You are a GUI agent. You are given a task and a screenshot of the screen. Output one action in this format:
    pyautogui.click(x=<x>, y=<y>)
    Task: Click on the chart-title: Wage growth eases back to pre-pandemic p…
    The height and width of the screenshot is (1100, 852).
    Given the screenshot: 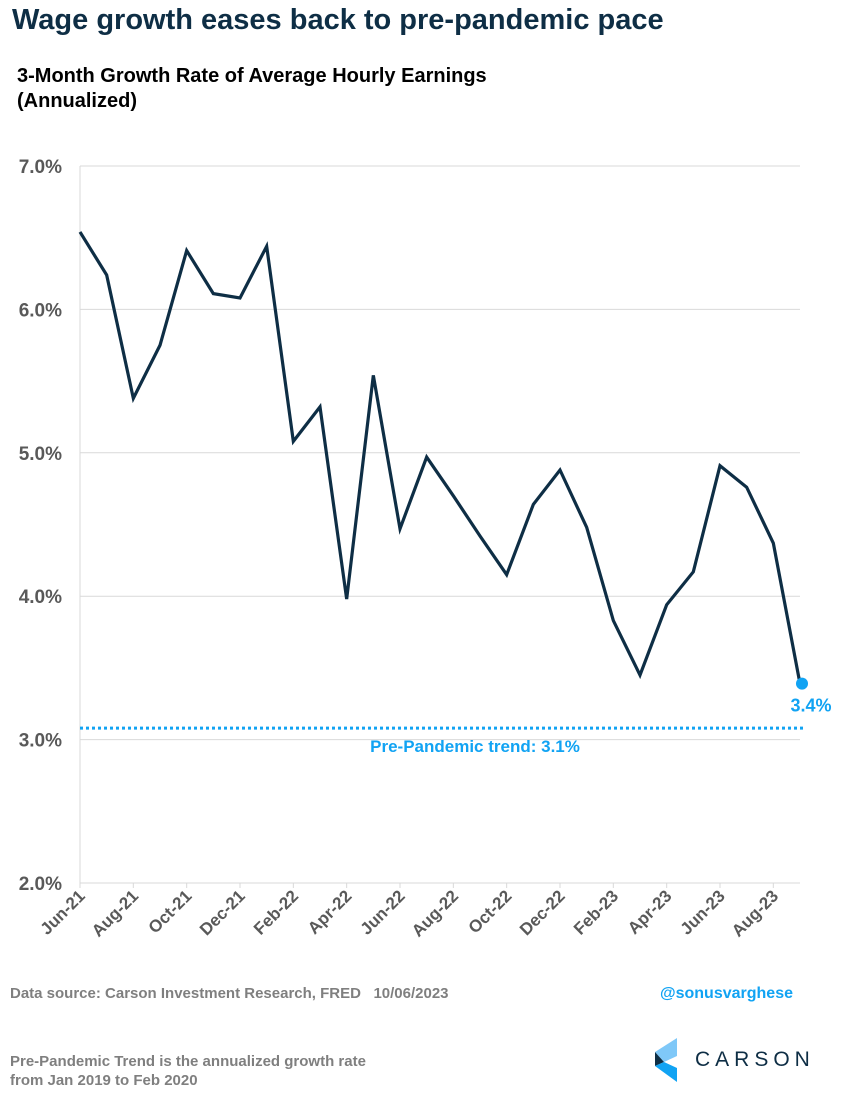 What is the action you would take?
    pyautogui.click(x=338, y=20)
    